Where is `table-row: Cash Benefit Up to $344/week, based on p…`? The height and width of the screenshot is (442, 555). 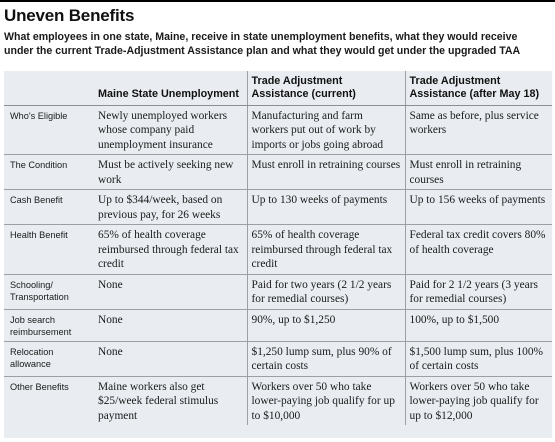
table-row: Cash Benefit Up to $344/week, based on p… is located at coordinates (278, 207).